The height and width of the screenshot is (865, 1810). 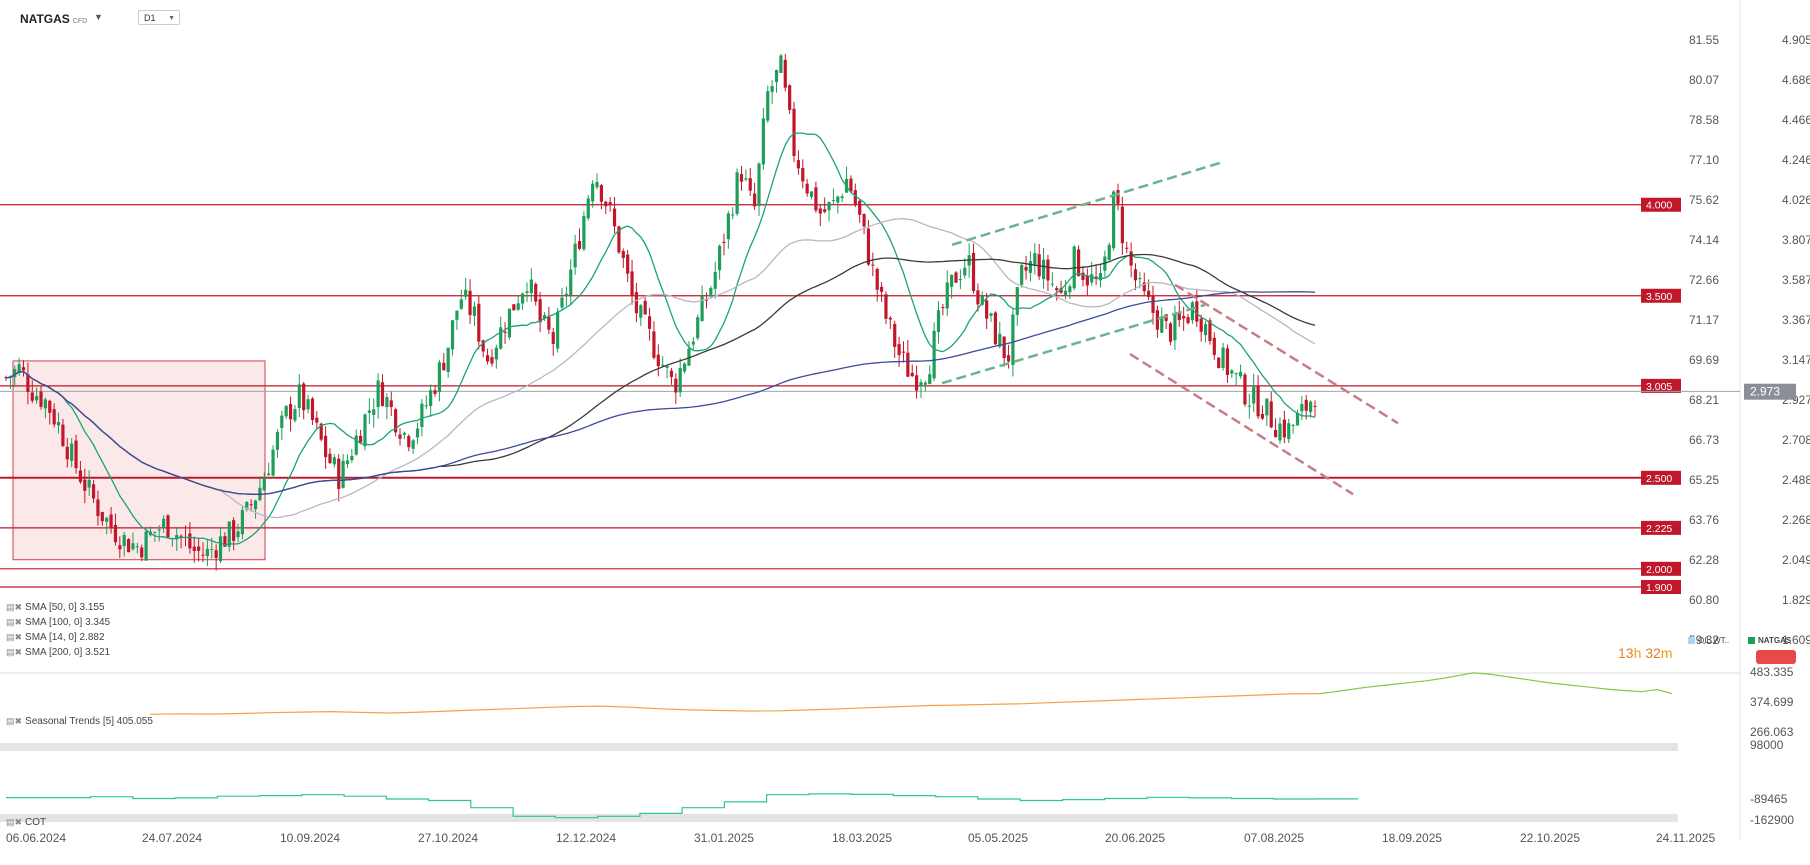 What do you see at coordinates (1691, 641) in the screenshot?
I see `legend-swatch` at bounding box center [1691, 641].